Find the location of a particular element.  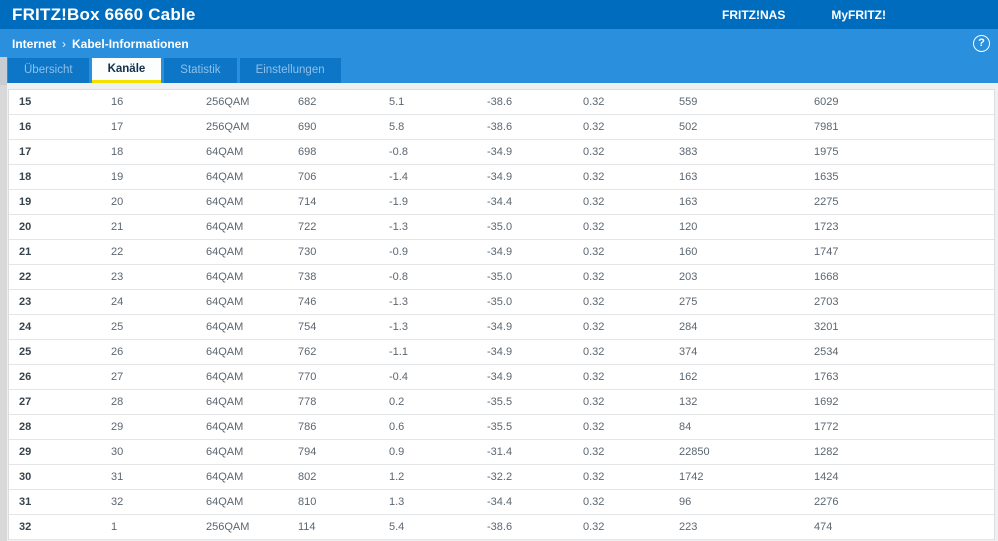

breadcrumb: Internet › Kabel-Informationen is located at coordinates (100, 44).